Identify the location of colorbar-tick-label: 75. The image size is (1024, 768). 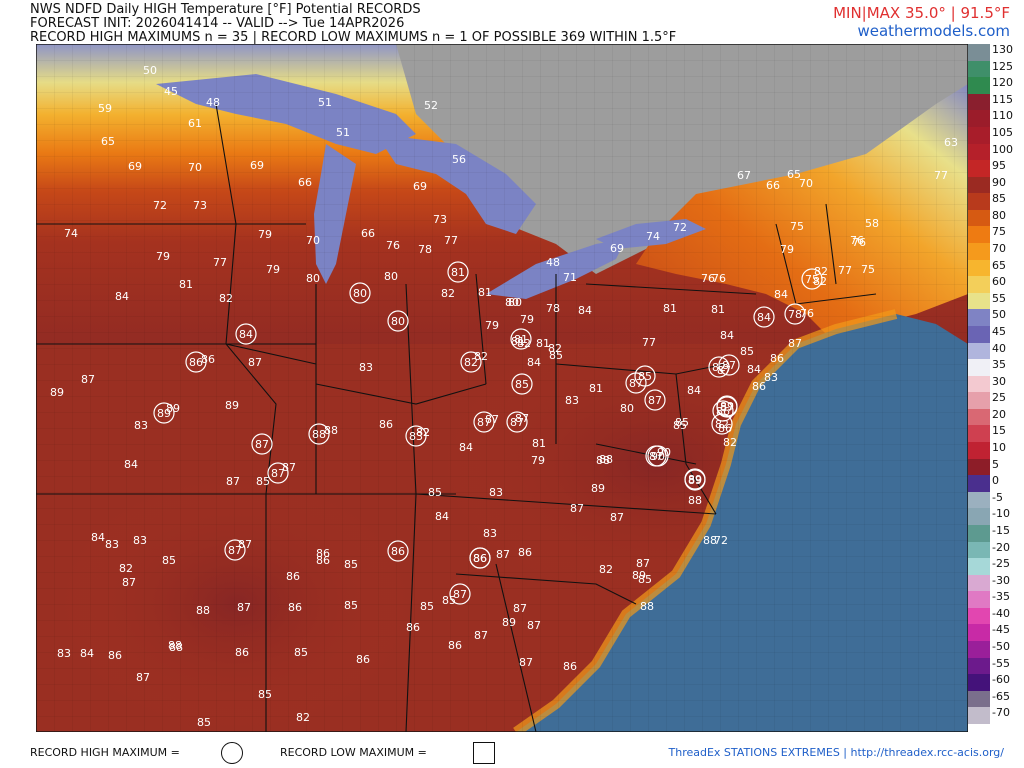
(999, 232).